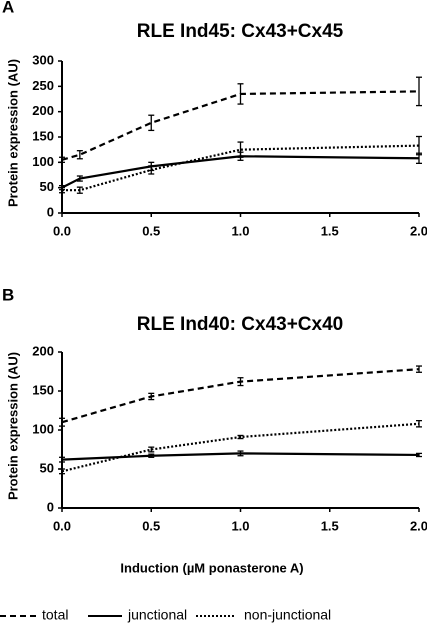 Image resolution: width=427 pixels, height=629 pixels. What do you see at coordinates (287, 615) in the screenshot?
I see `legend-label: non-junctional` at bounding box center [287, 615].